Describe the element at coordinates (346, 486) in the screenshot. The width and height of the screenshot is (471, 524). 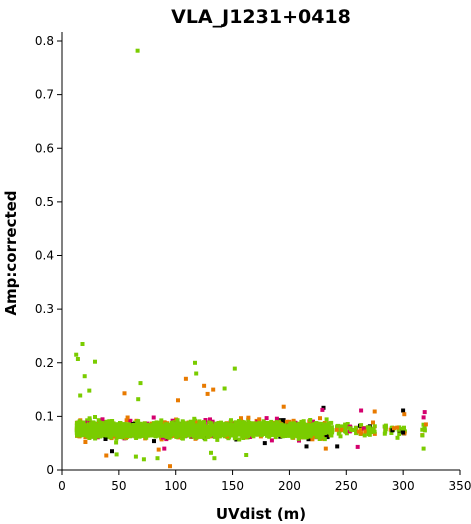
I see `x-tick-label: 250` at that location.